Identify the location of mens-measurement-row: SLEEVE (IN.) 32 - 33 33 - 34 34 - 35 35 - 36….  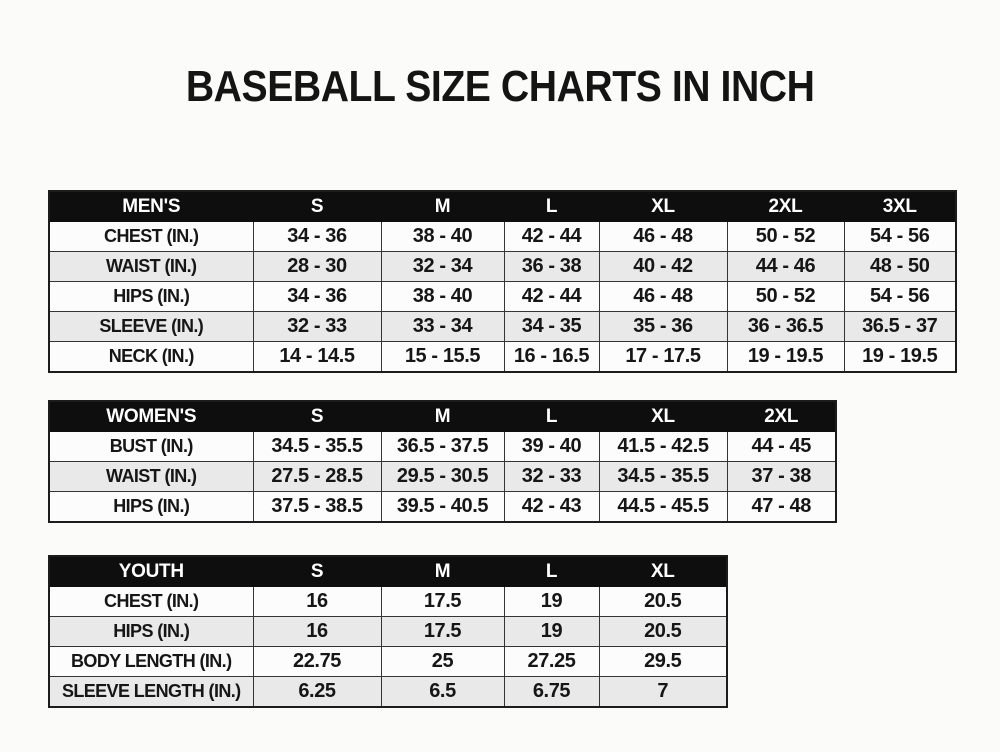
(502, 326).